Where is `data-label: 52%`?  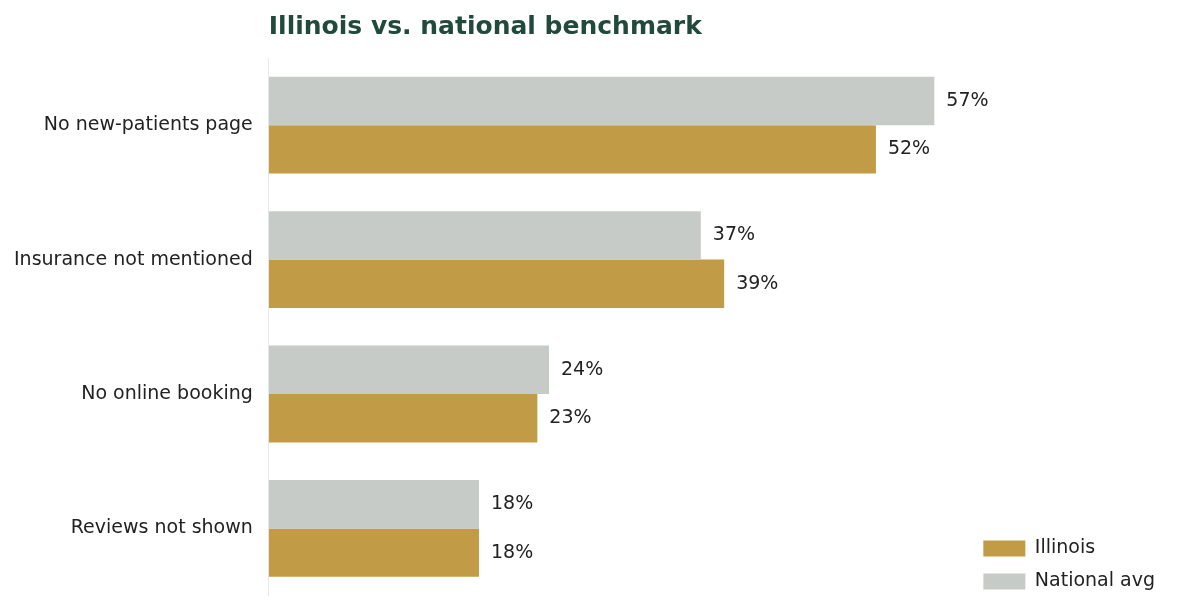 data-label: 52% is located at coordinates (909, 147).